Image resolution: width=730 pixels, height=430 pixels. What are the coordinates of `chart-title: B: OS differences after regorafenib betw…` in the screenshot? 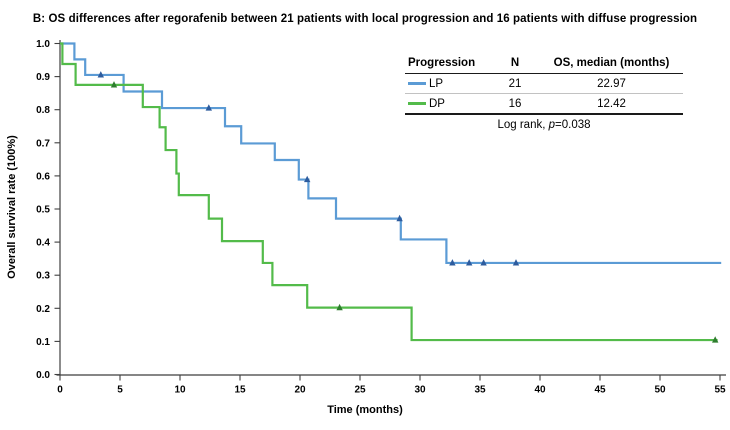 It's located at (365, 19).